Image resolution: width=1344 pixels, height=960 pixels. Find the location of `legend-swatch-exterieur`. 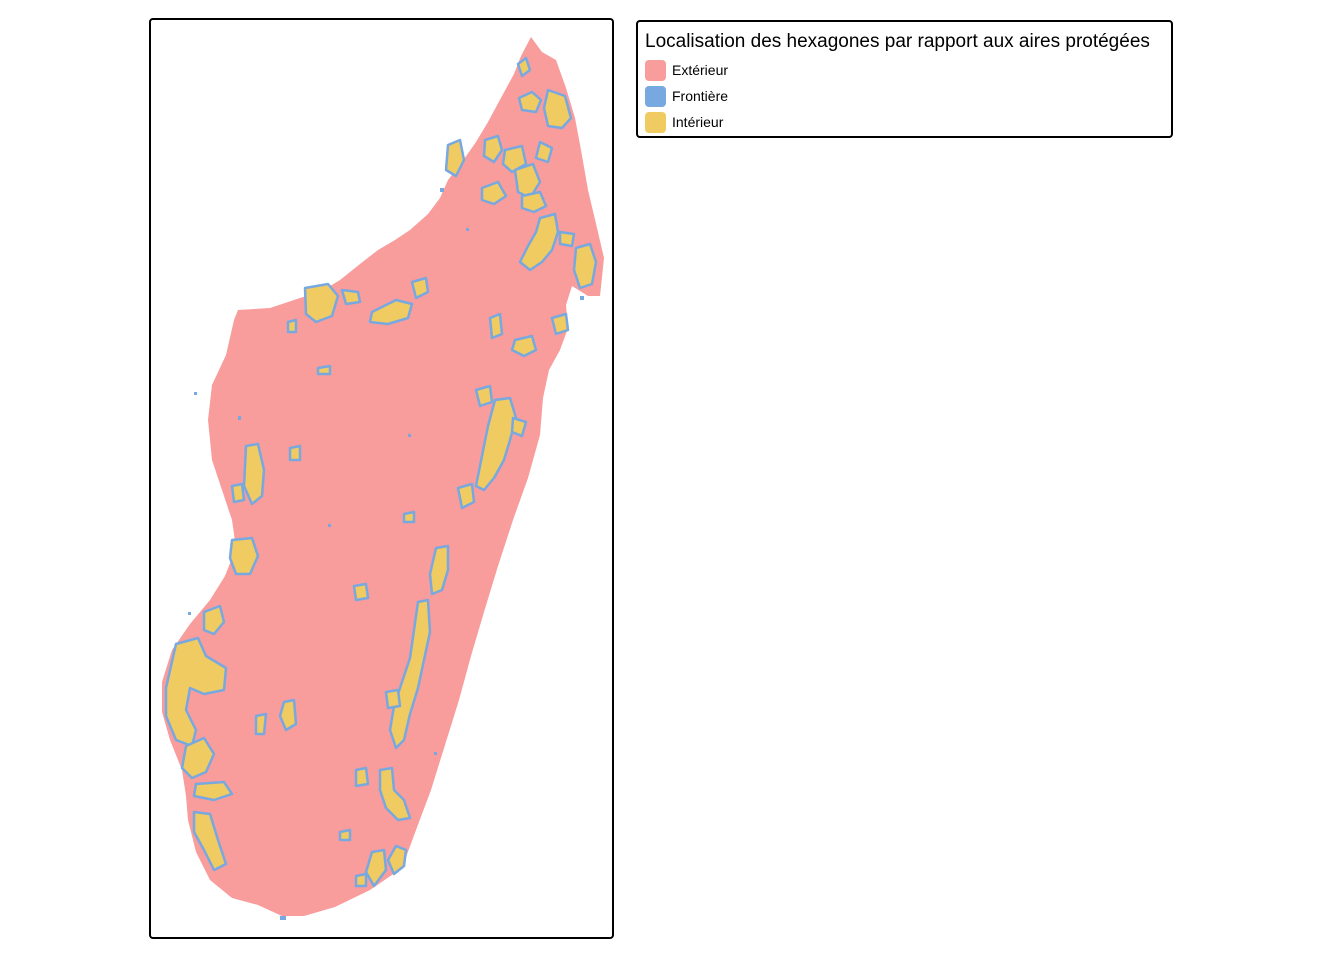

legend-swatch-exterieur is located at coordinates (655, 70).